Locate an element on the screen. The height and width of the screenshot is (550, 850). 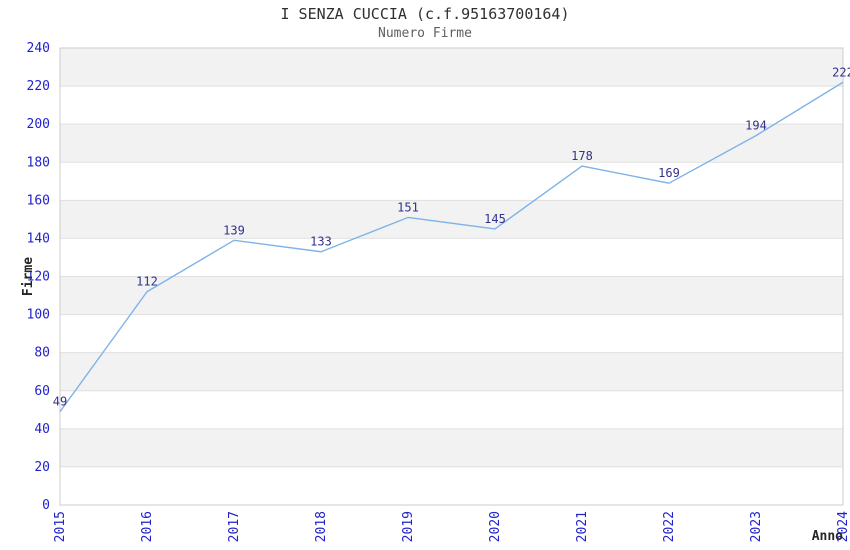
y-tick-label: 80 is located at coordinates (42, 353).